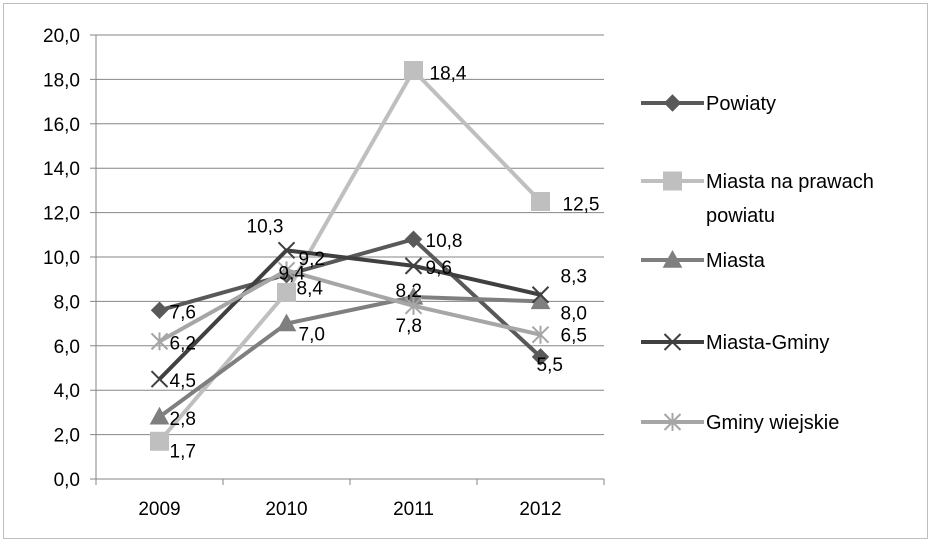 This screenshot has width=931, height=542. Describe the element at coordinates (448, 74) in the screenshot. I see `data-label: 18,4` at that location.